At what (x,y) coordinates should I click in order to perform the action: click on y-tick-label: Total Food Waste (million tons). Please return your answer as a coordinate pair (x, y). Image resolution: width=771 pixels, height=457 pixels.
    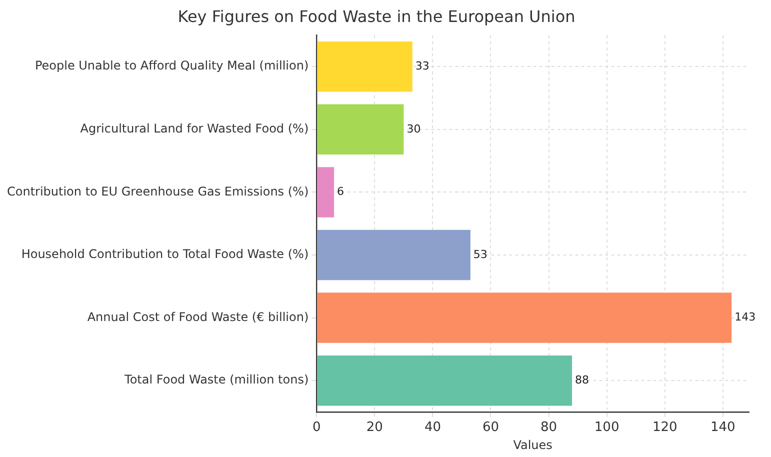
    Looking at the image, I should click on (216, 379).